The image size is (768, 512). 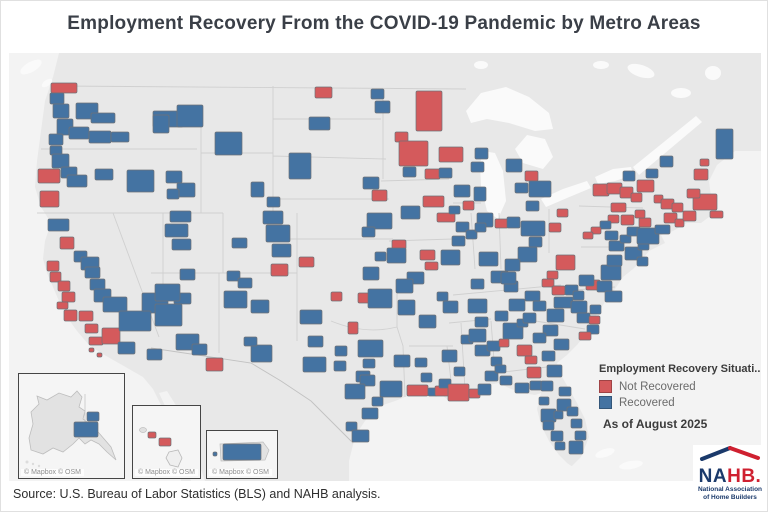 I want to click on inset-map-alaska: © Mapbox © OSM, so click(x=71, y=426).